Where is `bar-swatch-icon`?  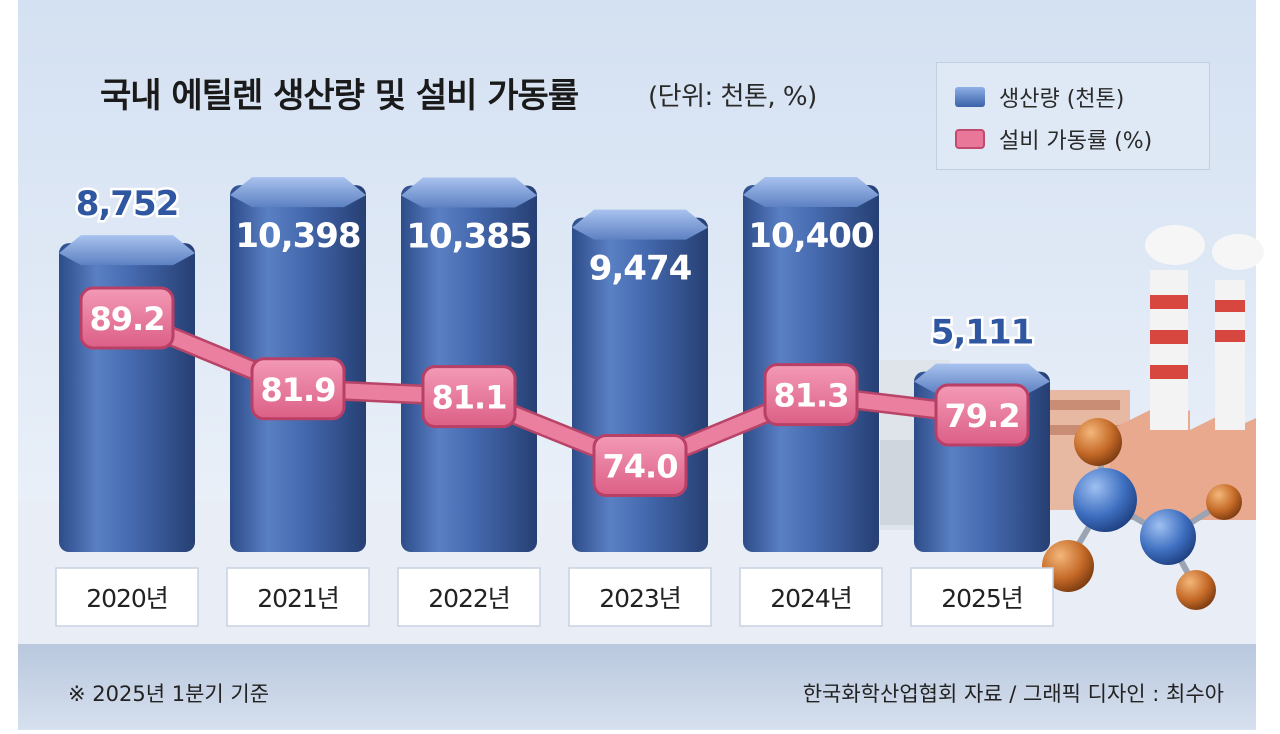
bar-swatch-icon is located at coordinates (970, 97).